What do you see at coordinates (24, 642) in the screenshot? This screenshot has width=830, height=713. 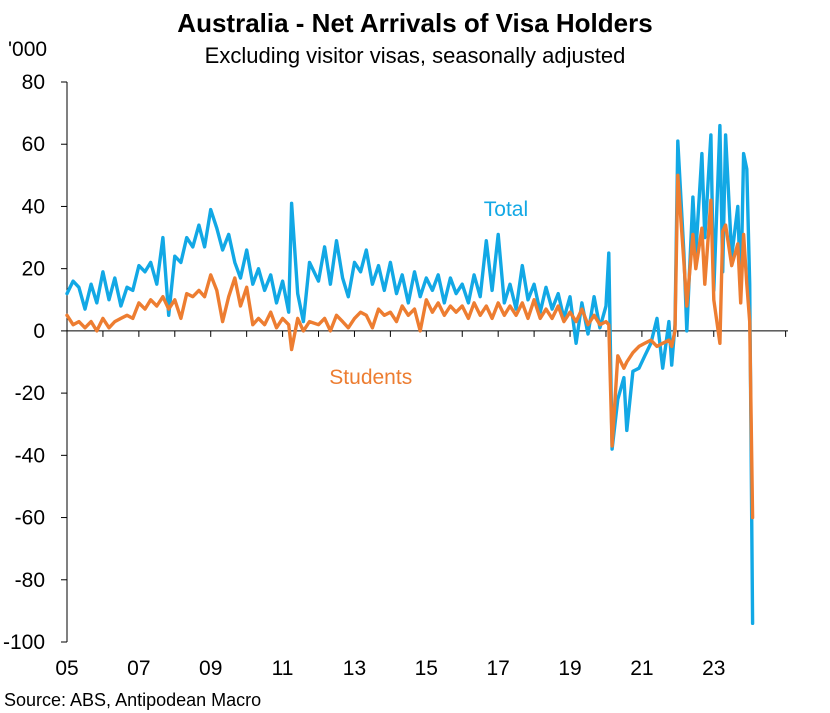 I see `y-tick-label: -100` at bounding box center [24, 642].